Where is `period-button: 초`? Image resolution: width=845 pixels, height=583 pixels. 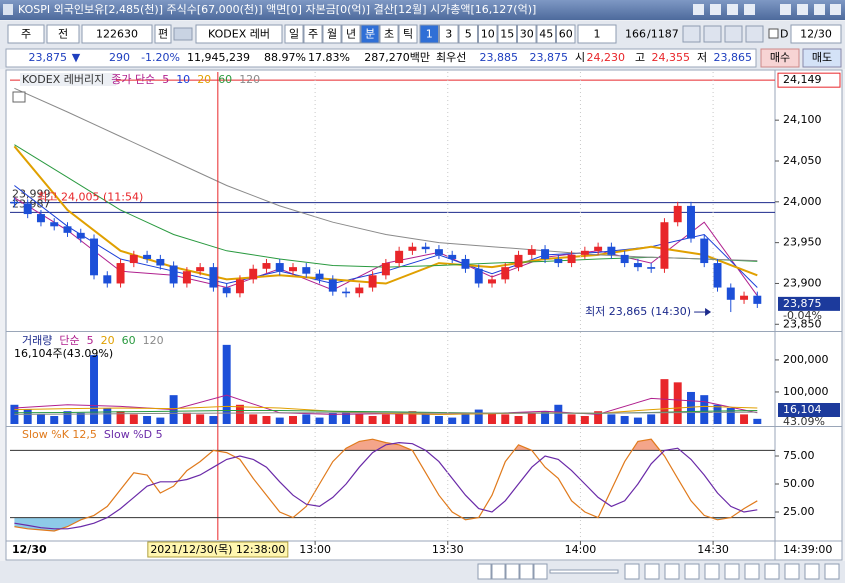 period-button: 초 is located at coordinates (389, 34).